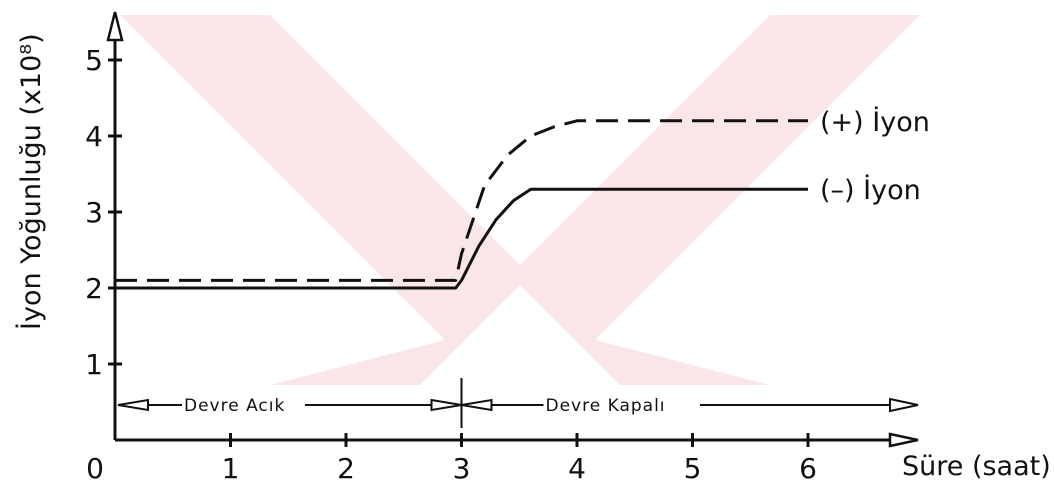 The image size is (1054, 487). I want to click on x-axis-label: Süre (saat), so click(976, 466).